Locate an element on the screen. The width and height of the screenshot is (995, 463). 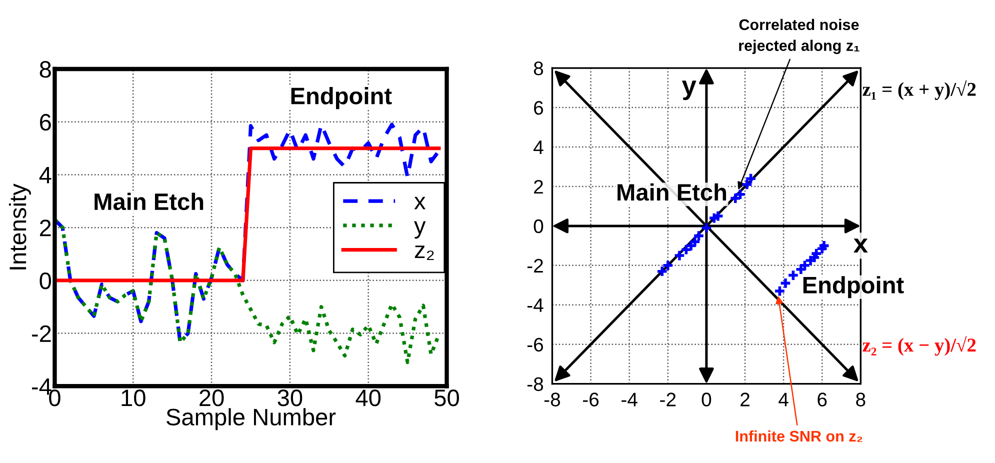
legend-label: z₂ is located at coordinates (424, 253).